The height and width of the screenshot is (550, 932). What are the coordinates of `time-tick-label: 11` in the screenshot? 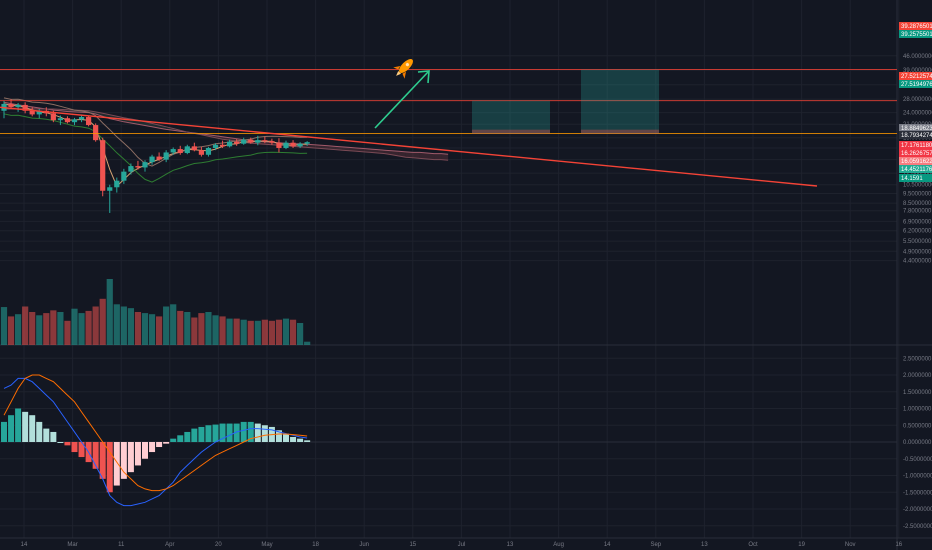 It's located at (121, 545).